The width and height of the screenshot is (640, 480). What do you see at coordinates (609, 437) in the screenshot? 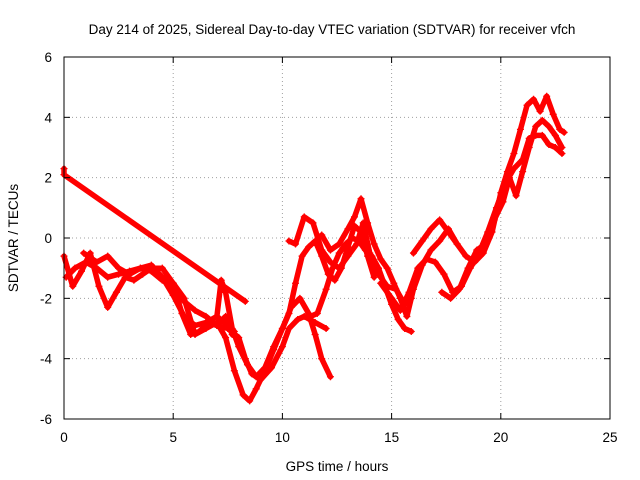
I see `x-tick-label: 25` at bounding box center [609, 437].